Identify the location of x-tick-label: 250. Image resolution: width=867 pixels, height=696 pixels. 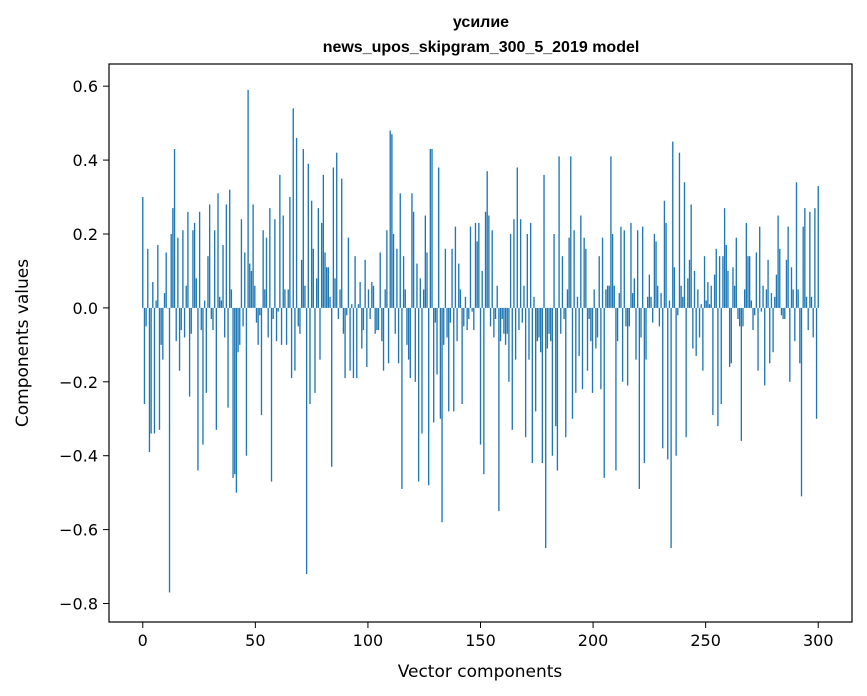
(705, 640).